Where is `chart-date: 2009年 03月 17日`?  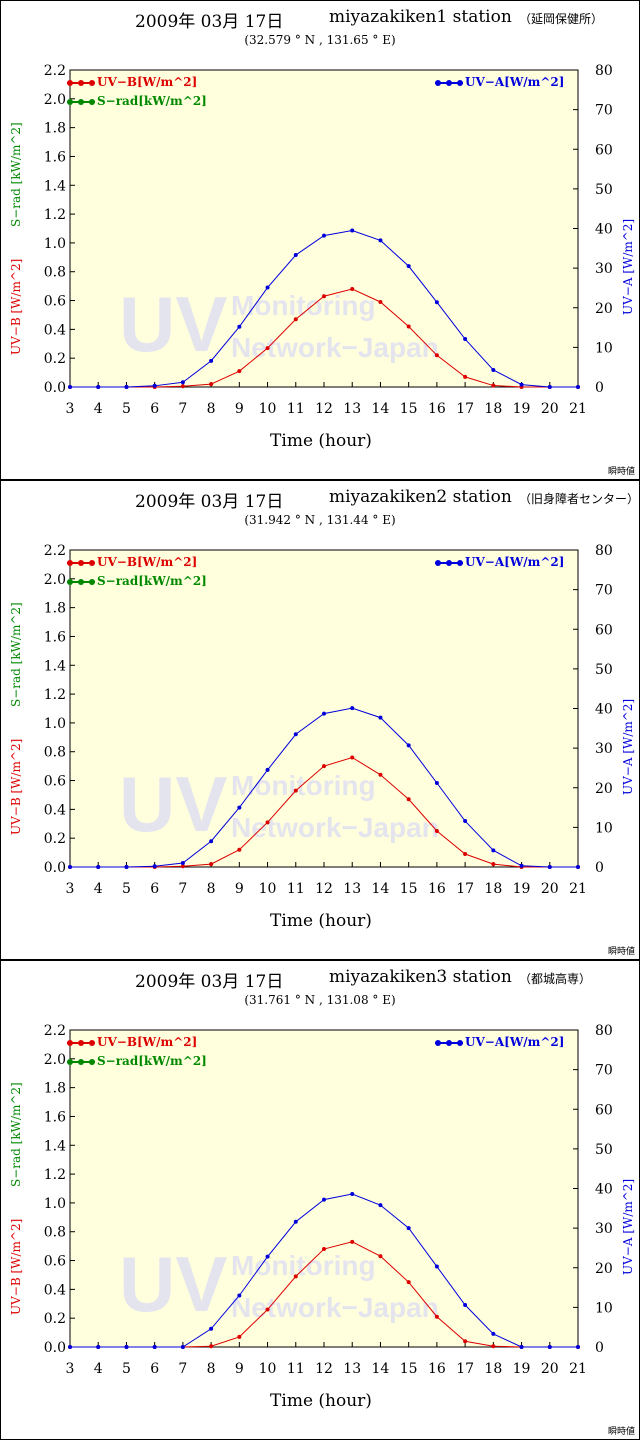 chart-date: 2009年 03月 17日 is located at coordinates (209, 982).